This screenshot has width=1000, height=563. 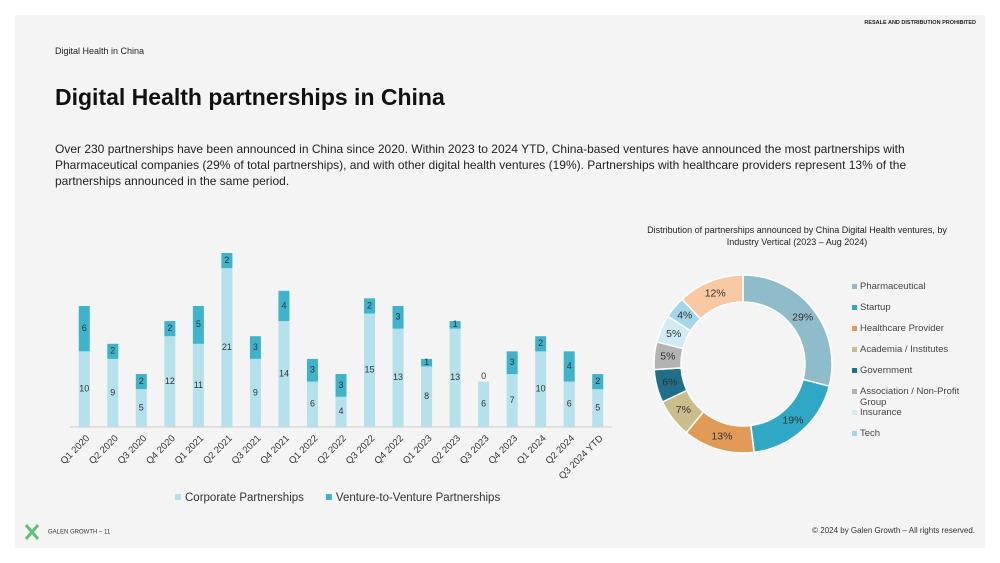 I want to click on value-label: 10, so click(x=84, y=389).